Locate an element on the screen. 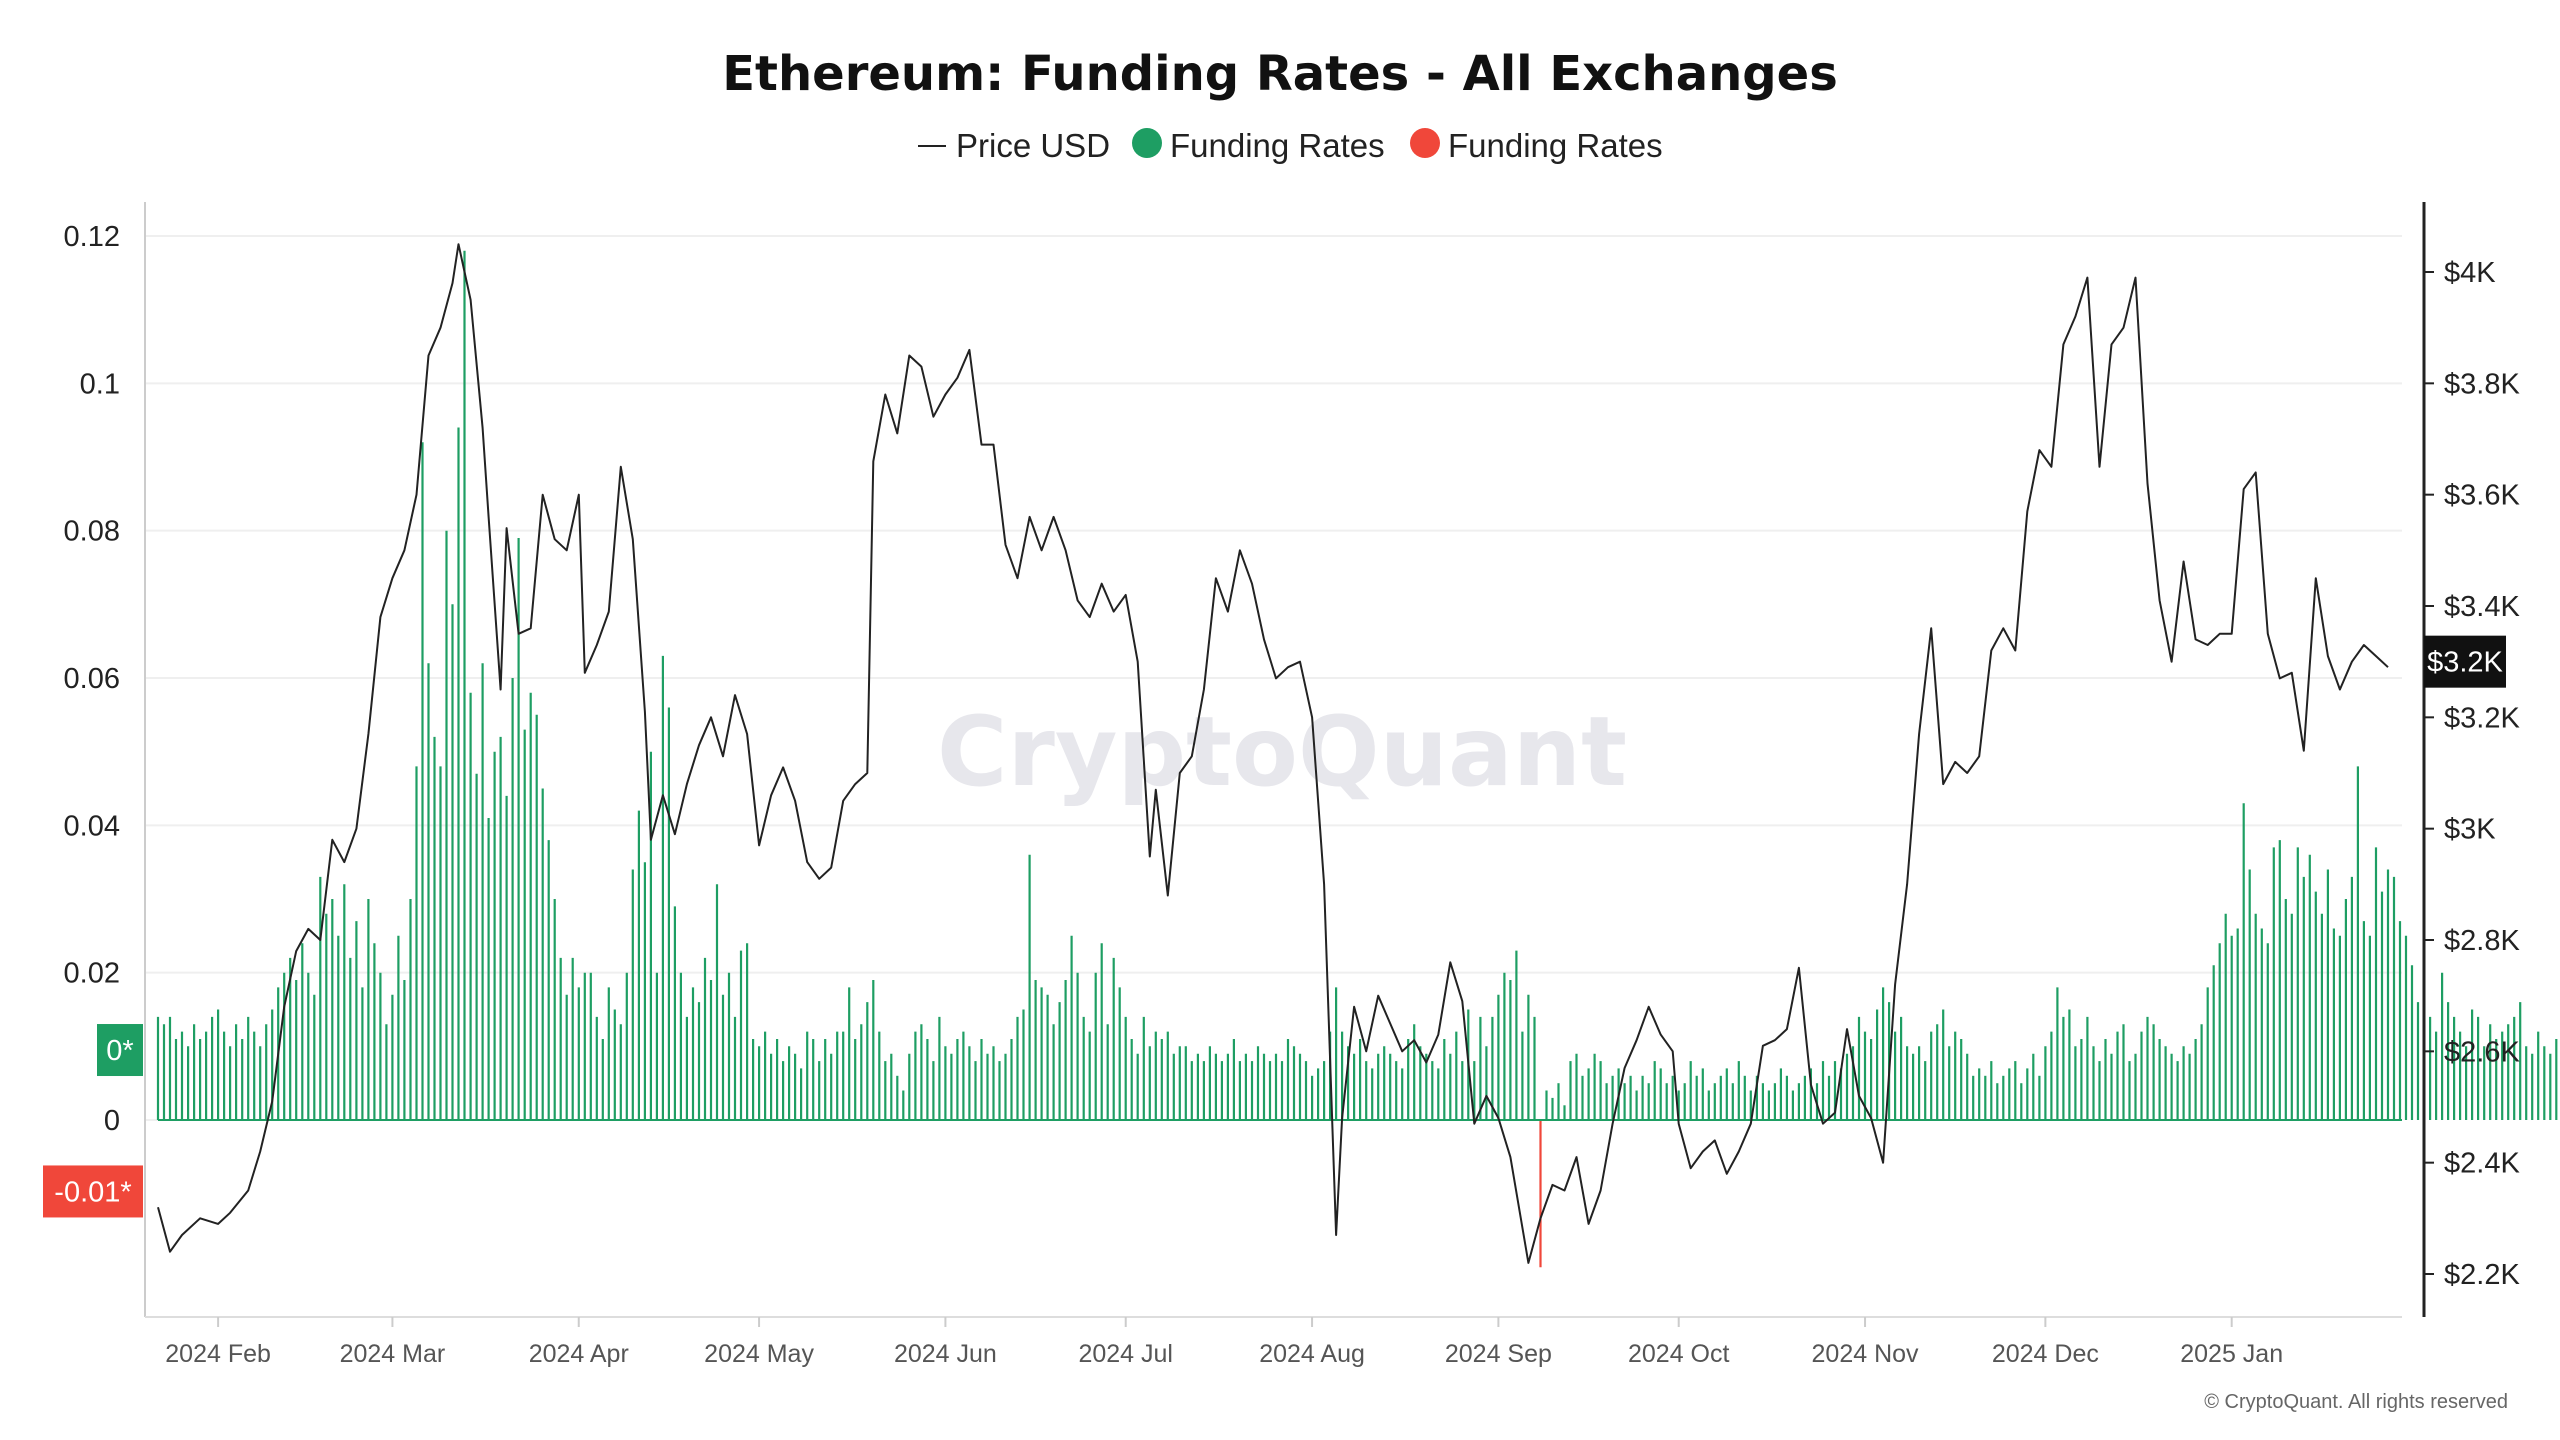  x-tick-label: 2024 Jul is located at coordinates (1125, 1354).